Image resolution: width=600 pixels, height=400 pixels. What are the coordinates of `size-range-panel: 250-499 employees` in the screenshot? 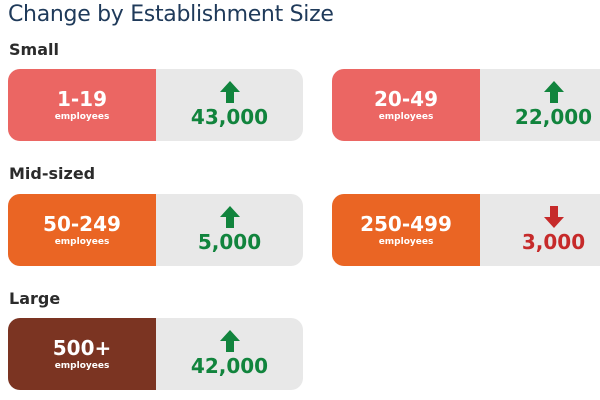 It's located at (406, 230).